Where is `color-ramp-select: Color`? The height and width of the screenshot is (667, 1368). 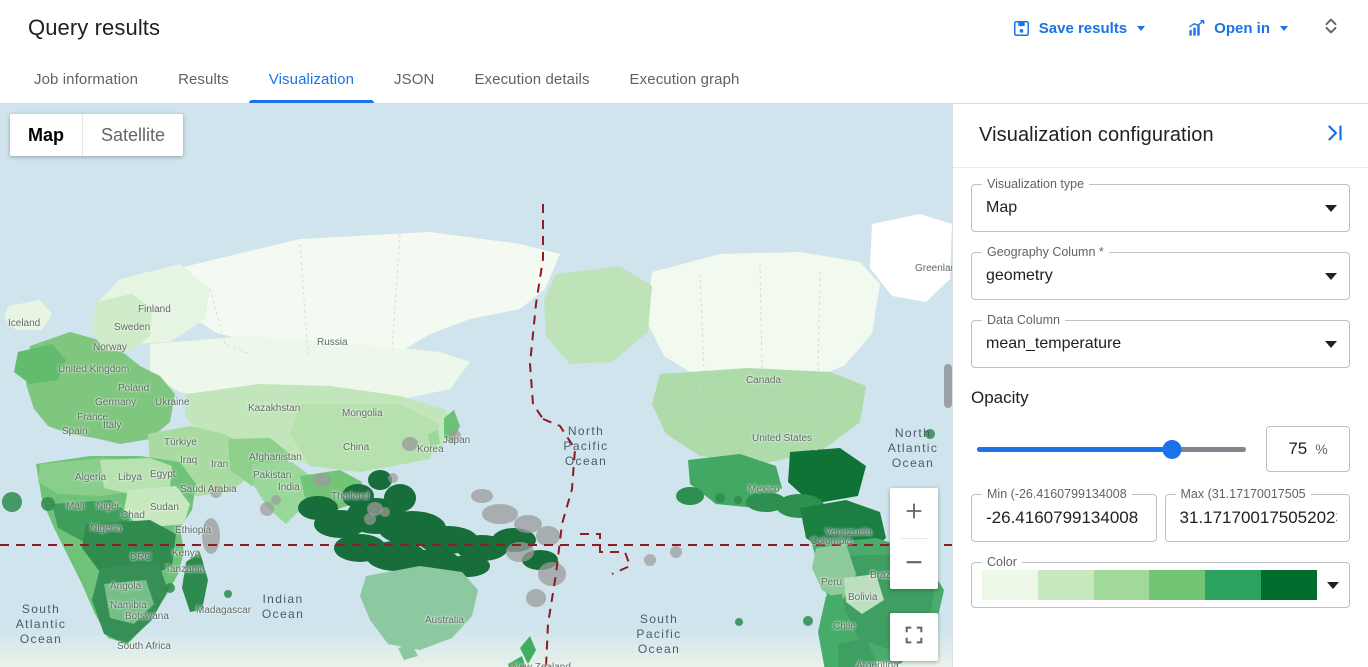
color-ramp-select: Color is located at coordinates (1160, 581).